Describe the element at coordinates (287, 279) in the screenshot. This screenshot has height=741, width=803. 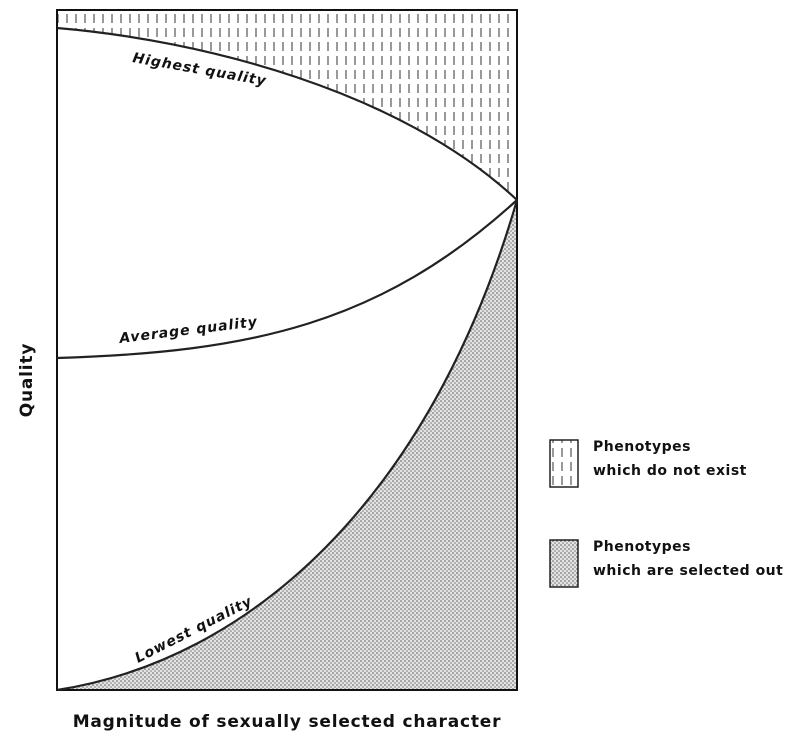
I see `average-curve` at that location.